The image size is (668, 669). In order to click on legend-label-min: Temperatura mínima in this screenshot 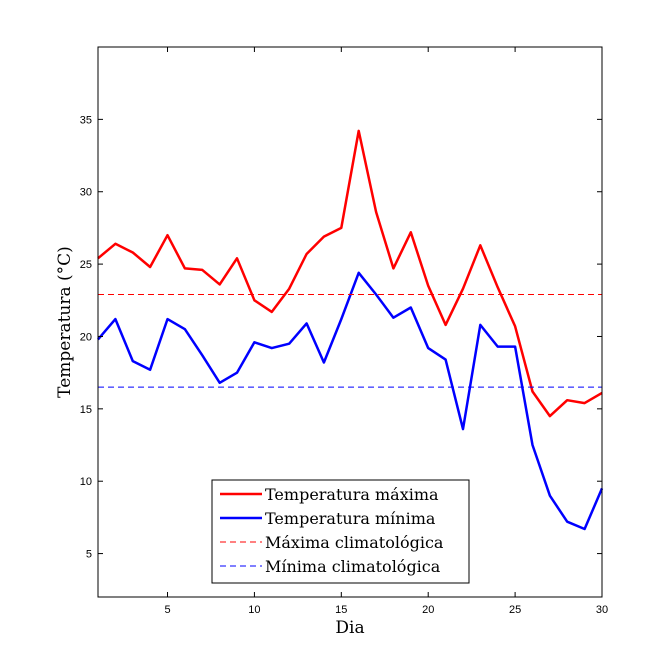, I will do `click(350, 518)`.